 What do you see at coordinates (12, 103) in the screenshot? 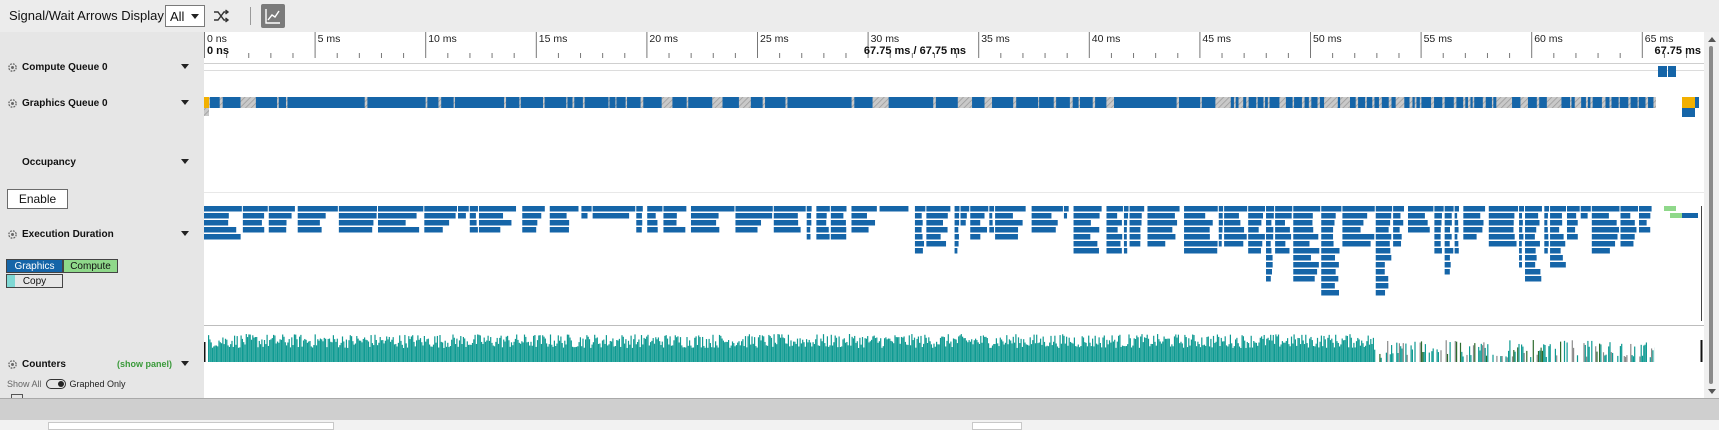
I see `gear-icon` at bounding box center [12, 103].